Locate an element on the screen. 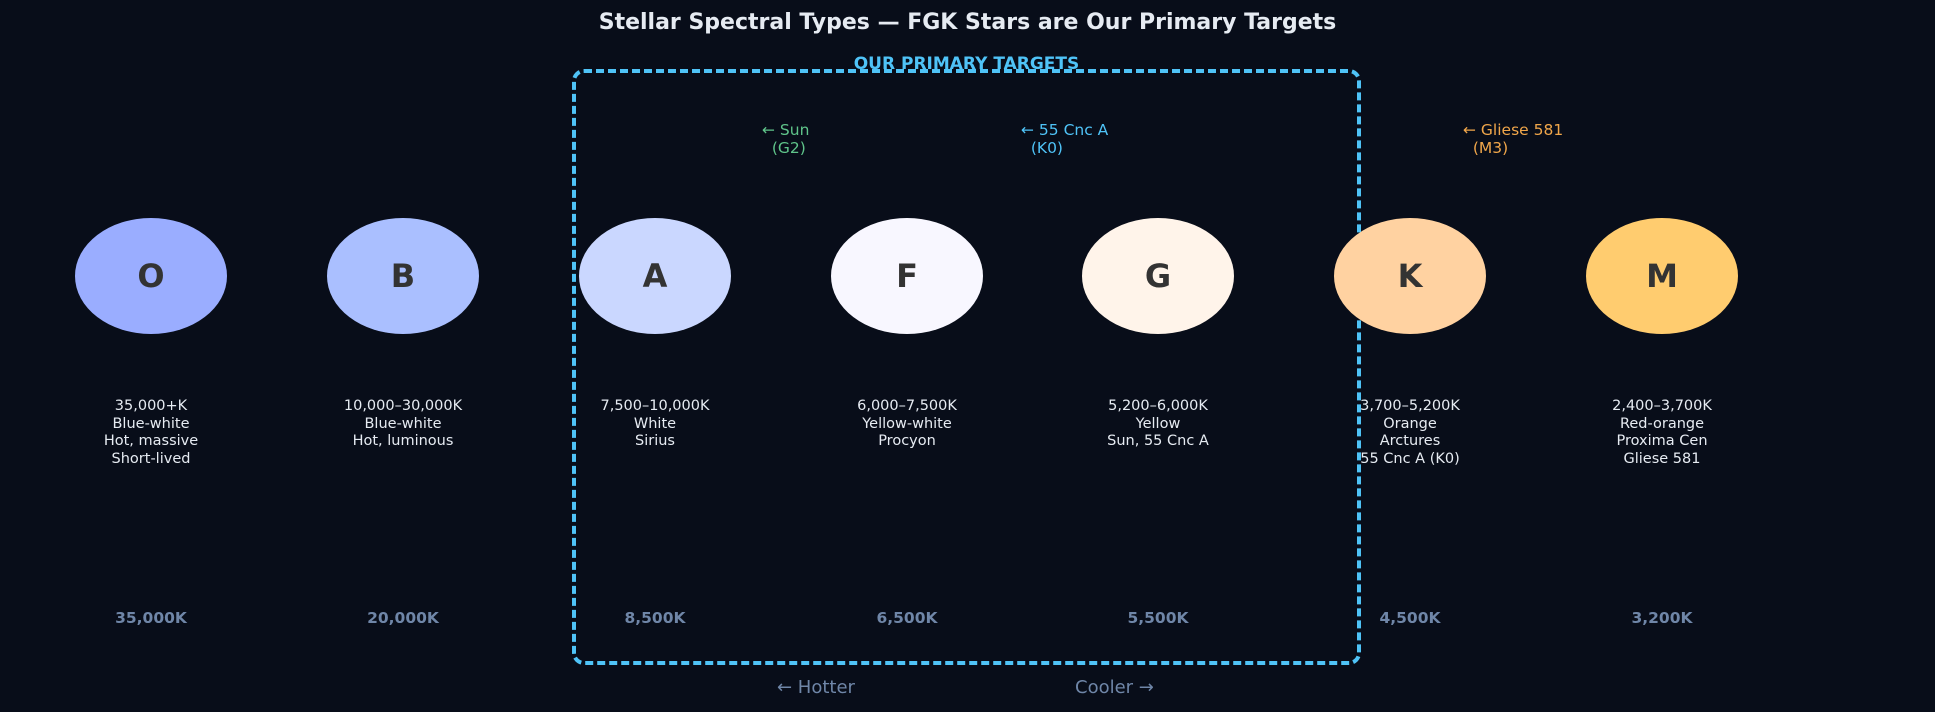 This screenshot has height=712, width=1935. star-letter: B is located at coordinates (403, 276).